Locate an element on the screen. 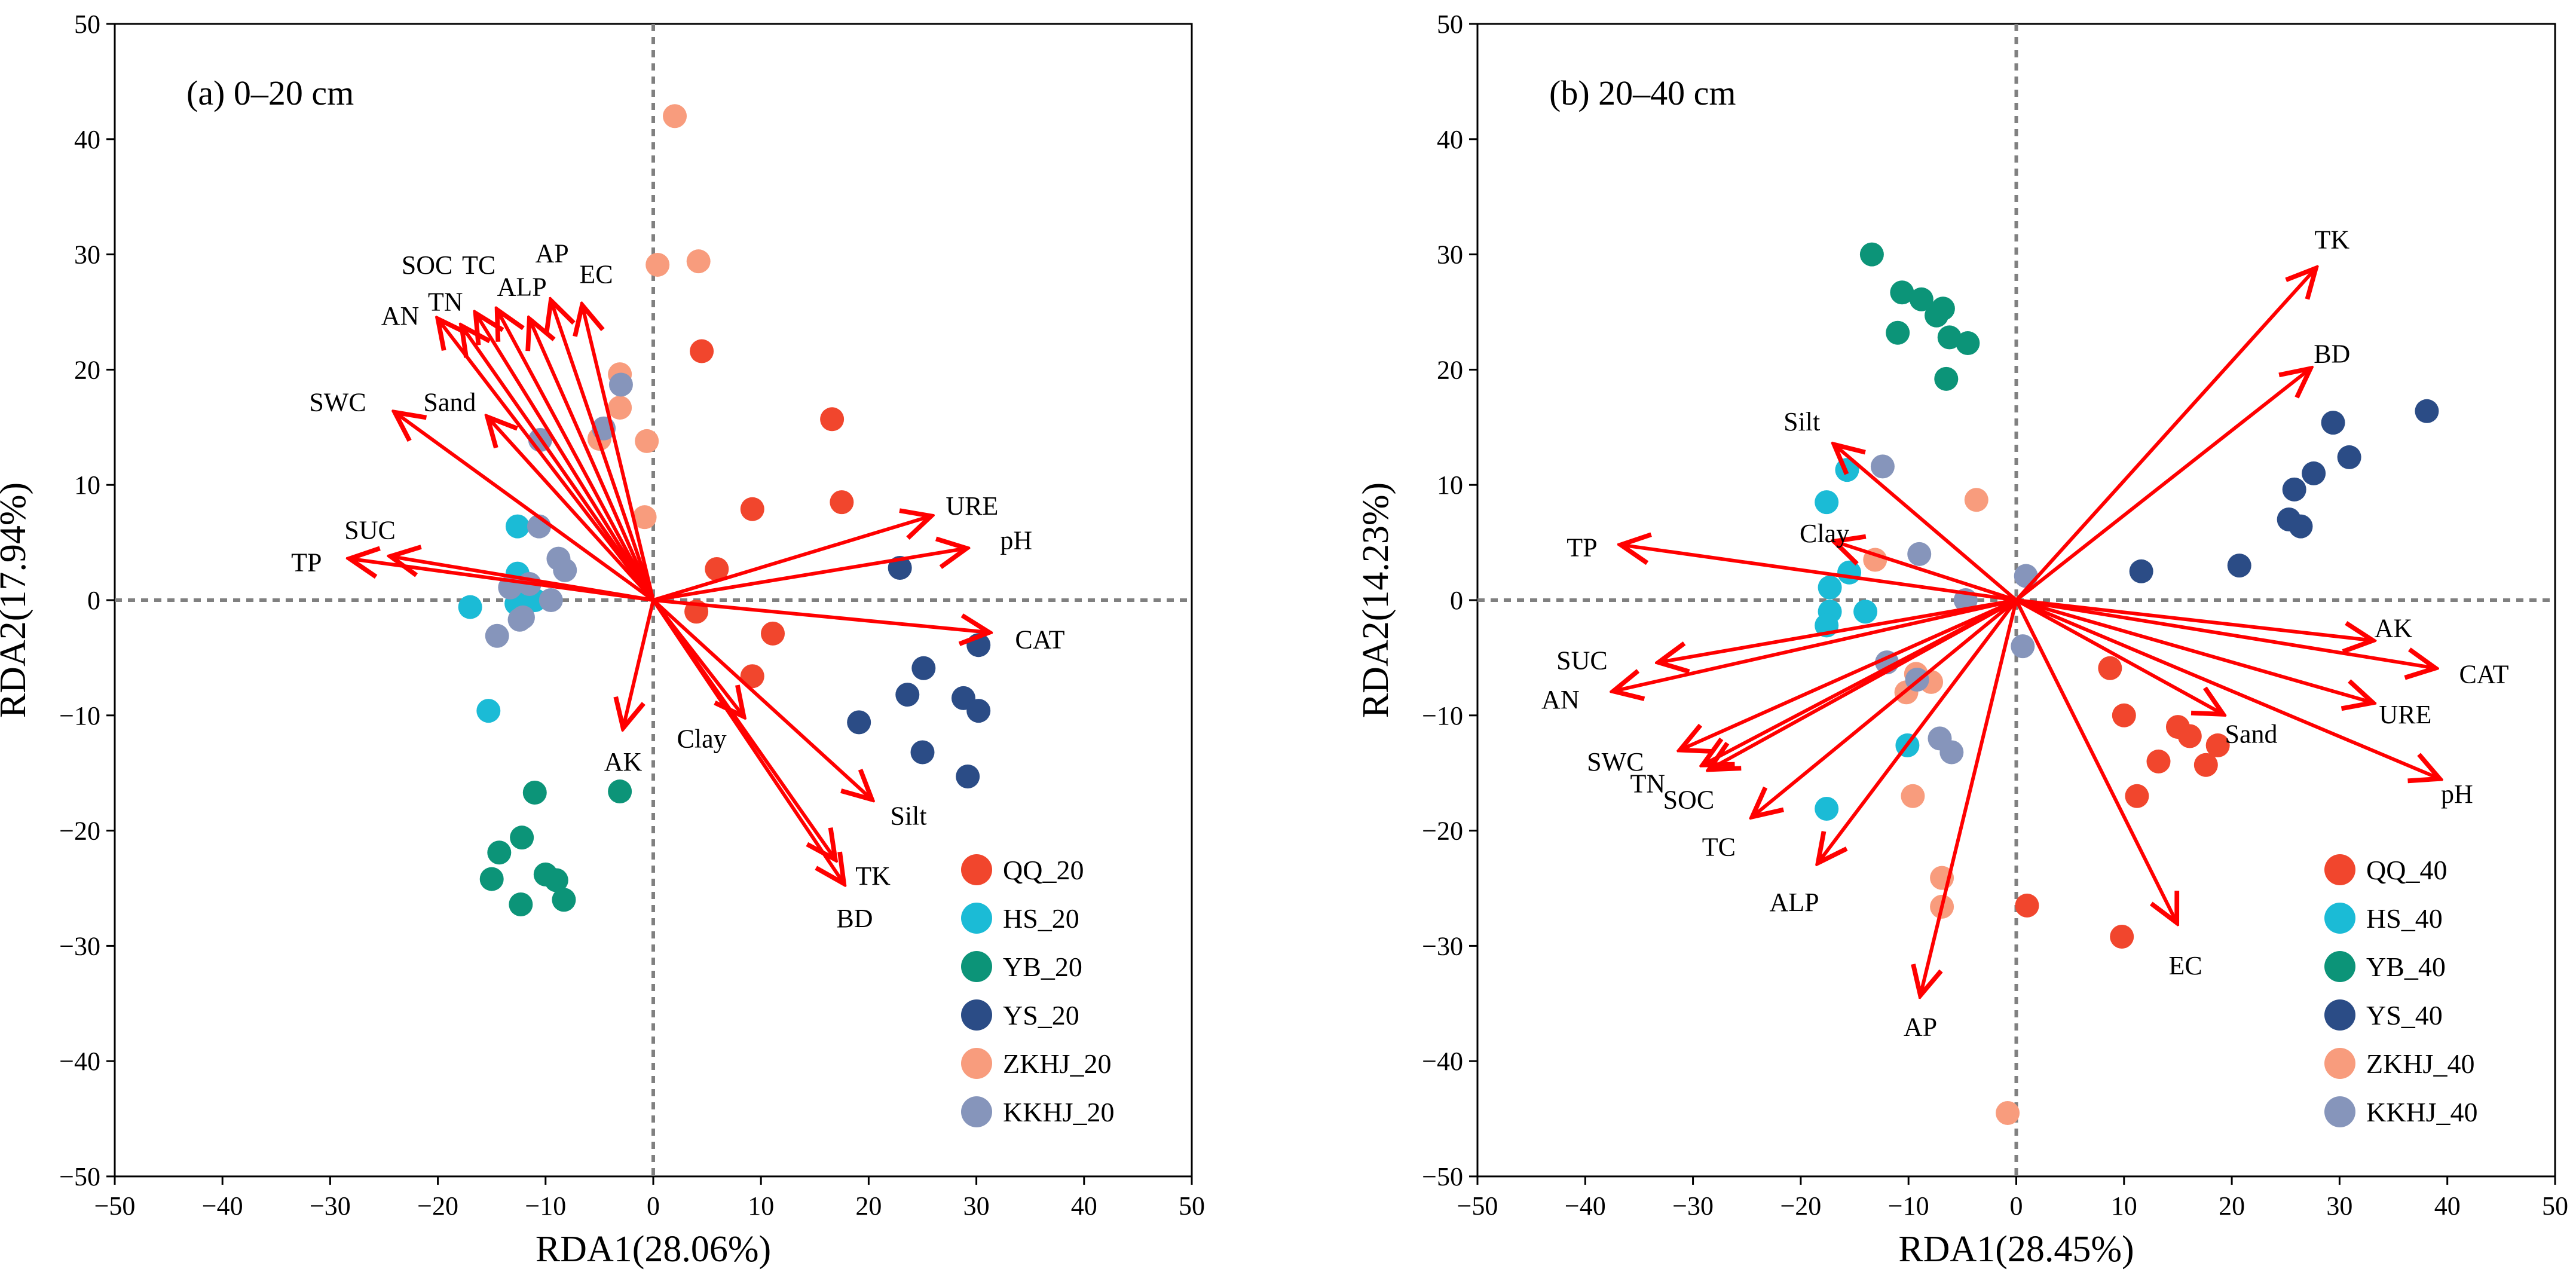 The width and height of the screenshot is (2576, 1278). x-tick-label: −50 is located at coordinates (1477, 1206).